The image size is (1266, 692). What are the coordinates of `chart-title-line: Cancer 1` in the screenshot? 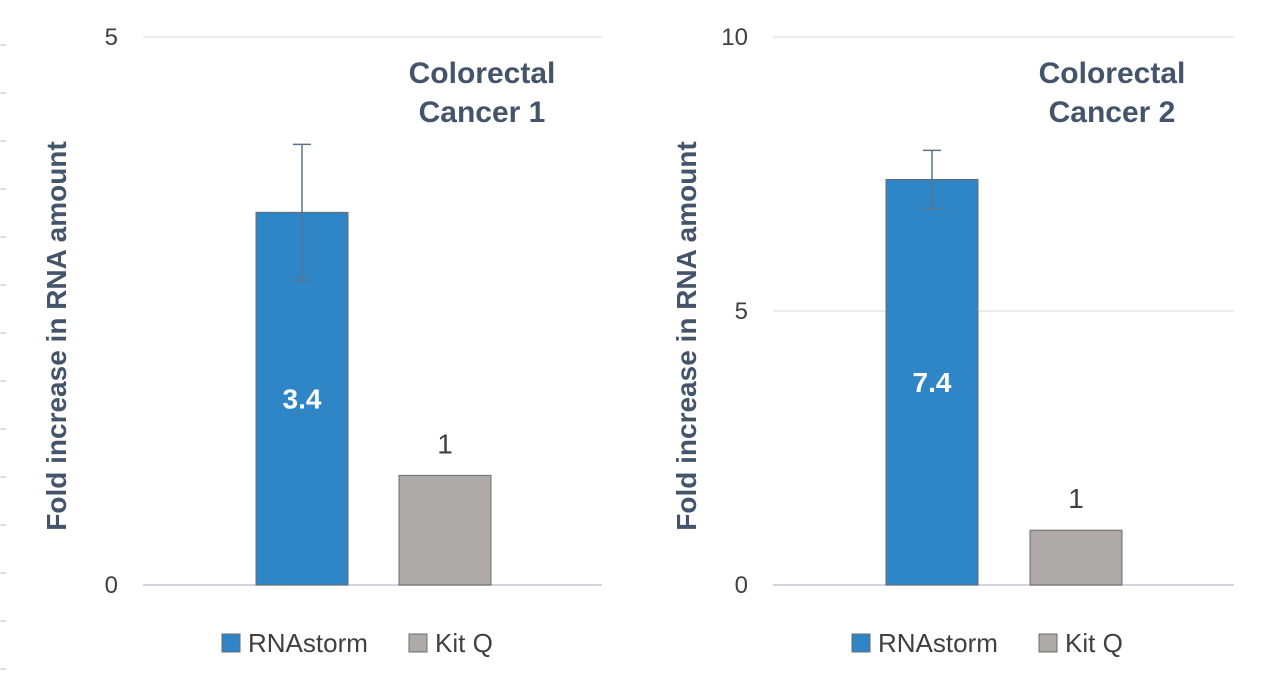 It's located at (482, 112).